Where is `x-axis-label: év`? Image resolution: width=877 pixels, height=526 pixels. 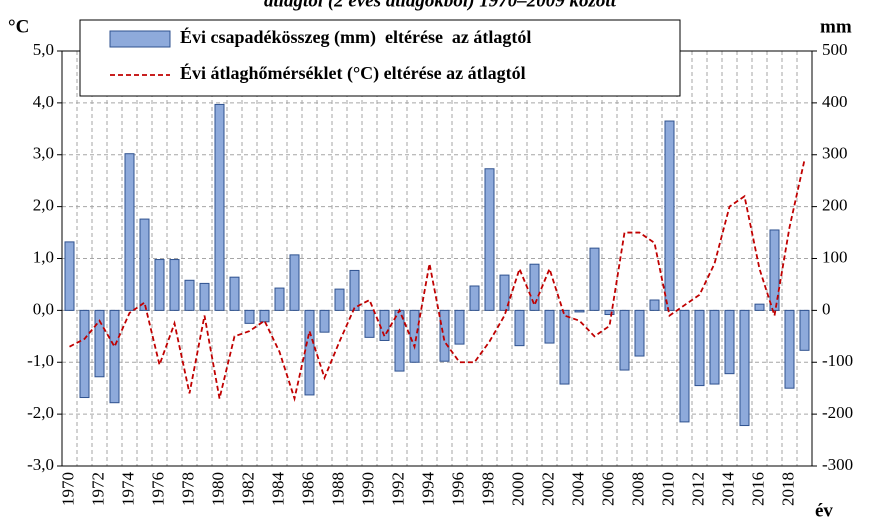
x-axis-label: év is located at coordinates (824, 510).